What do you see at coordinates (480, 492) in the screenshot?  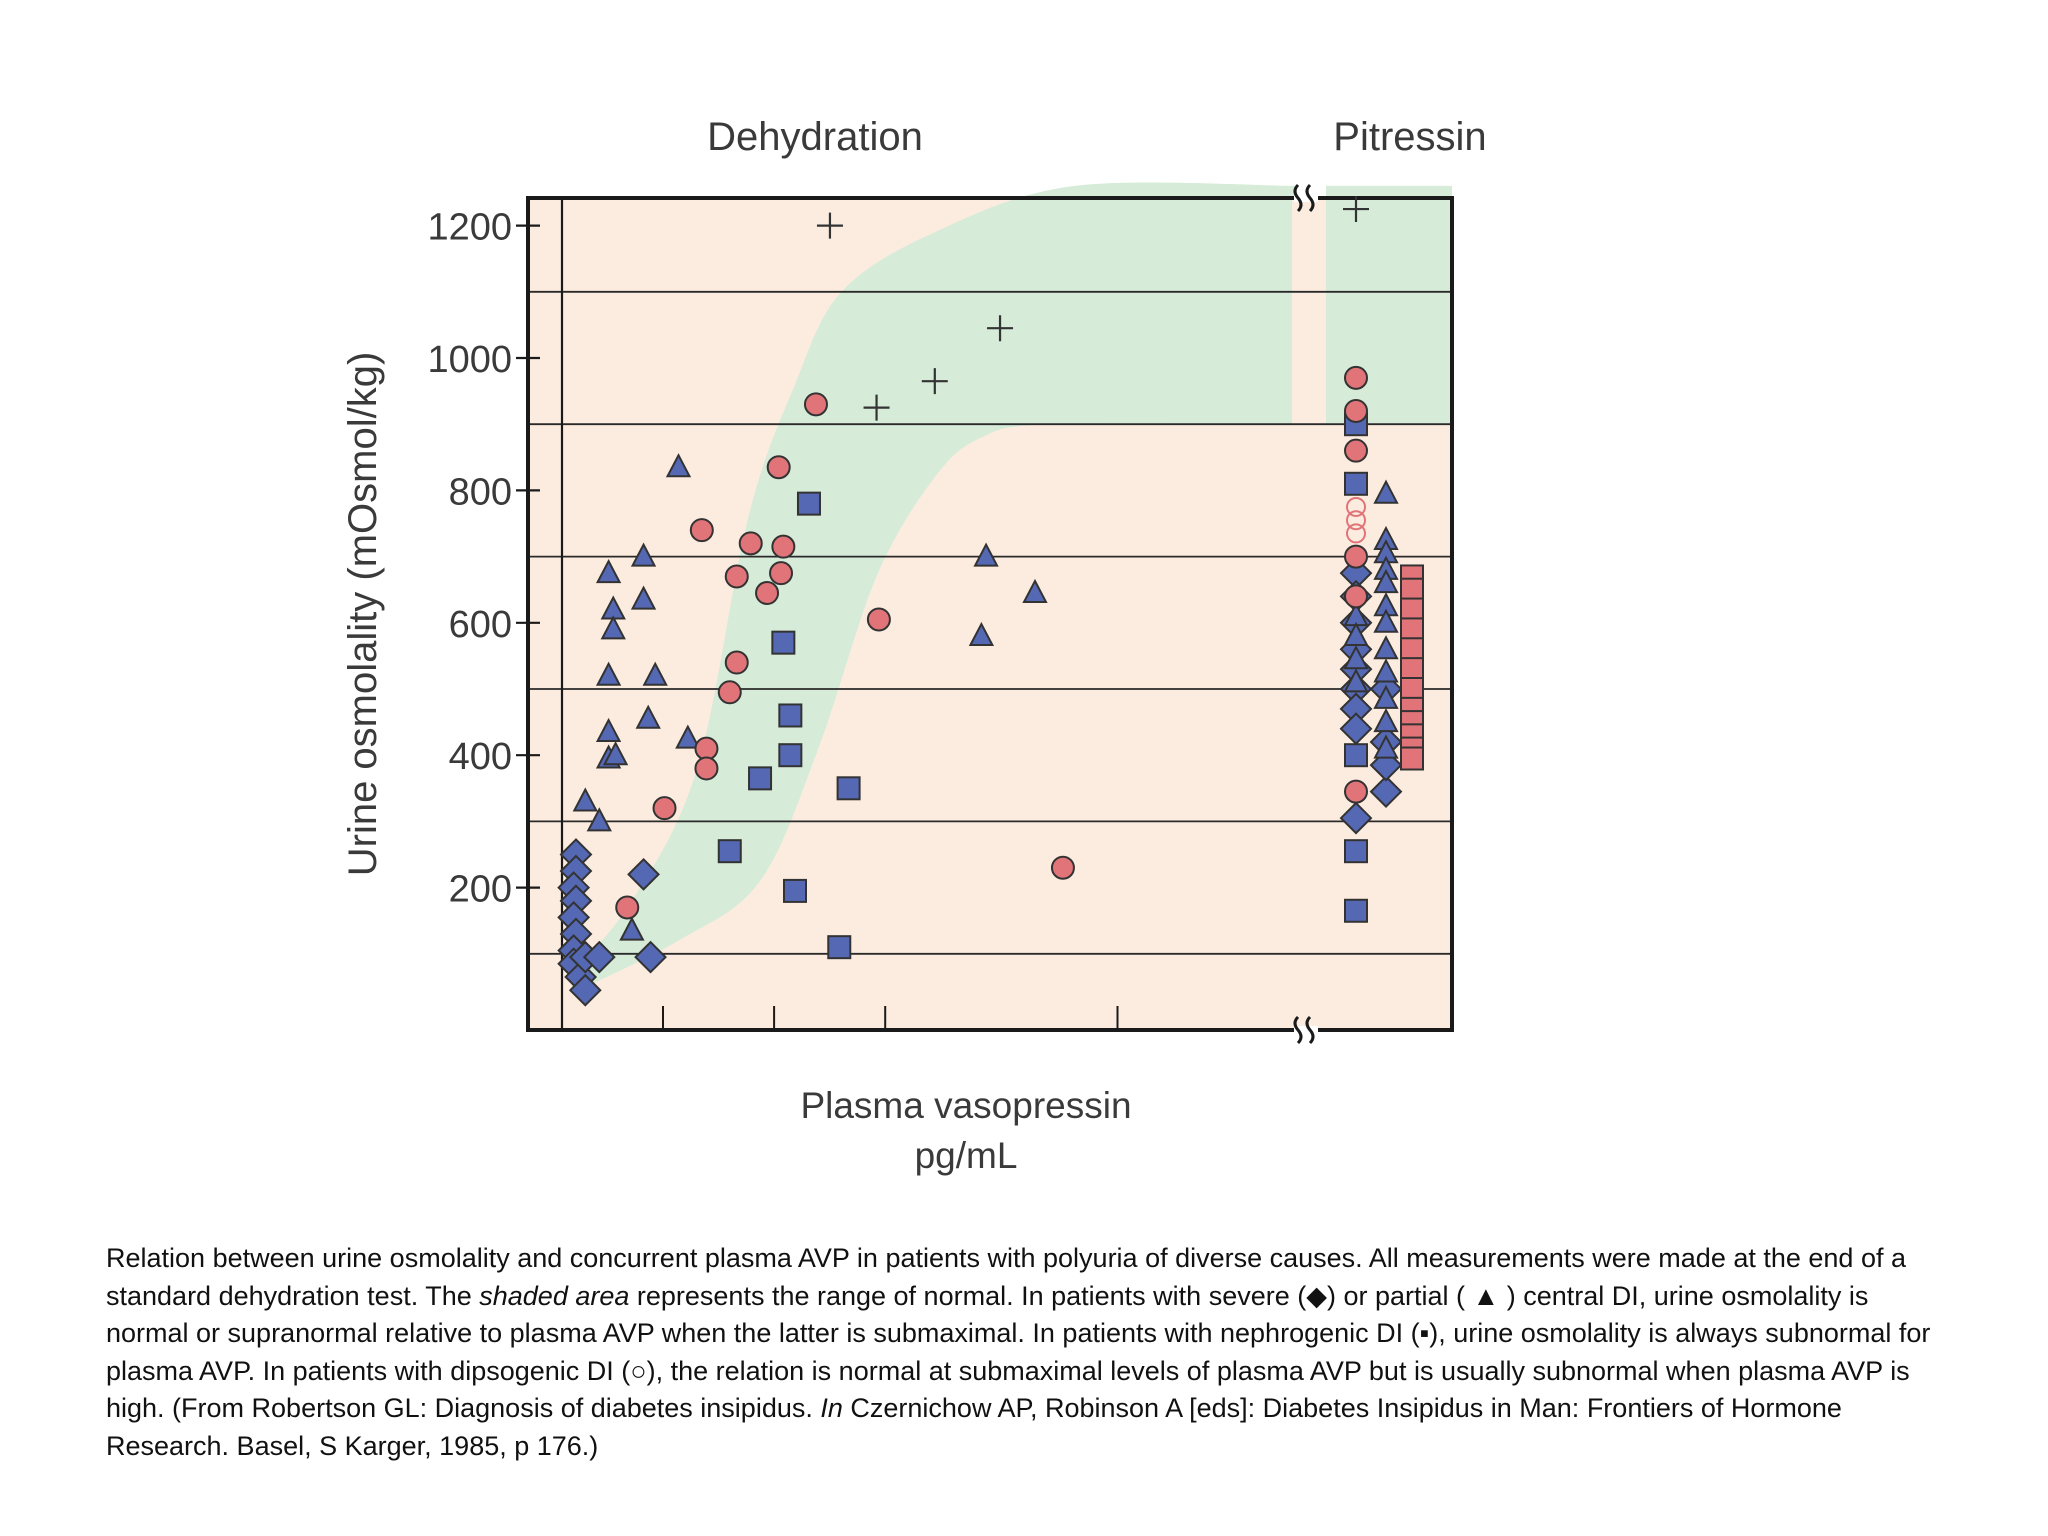 I see `y-tick-label: 800` at bounding box center [480, 492].